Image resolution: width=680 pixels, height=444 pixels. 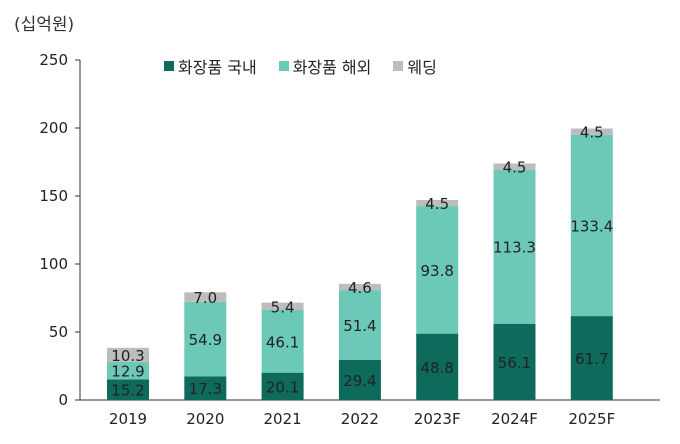 What do you see at coordinates (514, 419) in the screenshot?
I see `x-tick-label: 2024F` at bounding box center [514, 419].